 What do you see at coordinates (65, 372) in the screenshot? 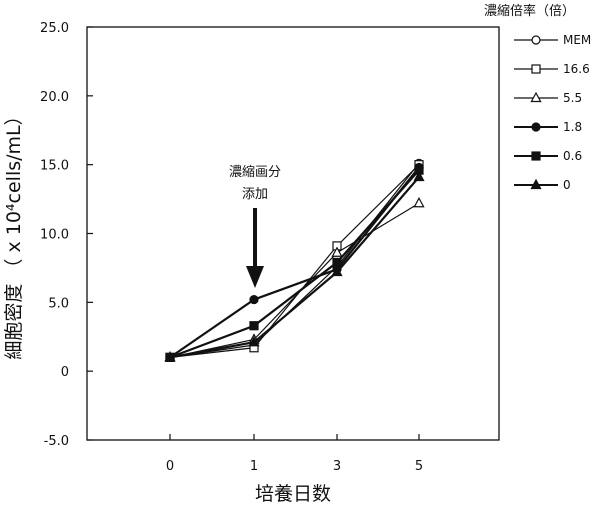
I see `y-tick-label: 0` at bounding box center [65, 372].